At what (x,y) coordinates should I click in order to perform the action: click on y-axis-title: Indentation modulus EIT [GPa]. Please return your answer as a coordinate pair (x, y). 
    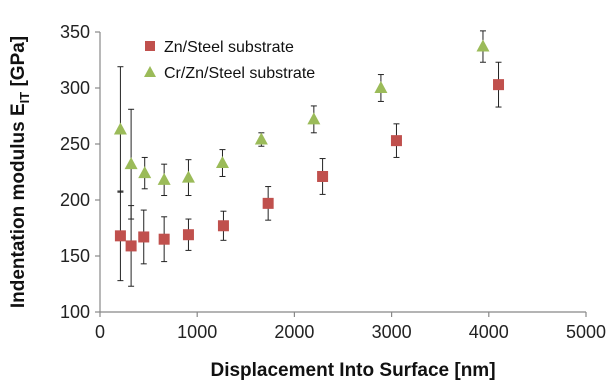
    Looking at the image, I should click on (20, 172).